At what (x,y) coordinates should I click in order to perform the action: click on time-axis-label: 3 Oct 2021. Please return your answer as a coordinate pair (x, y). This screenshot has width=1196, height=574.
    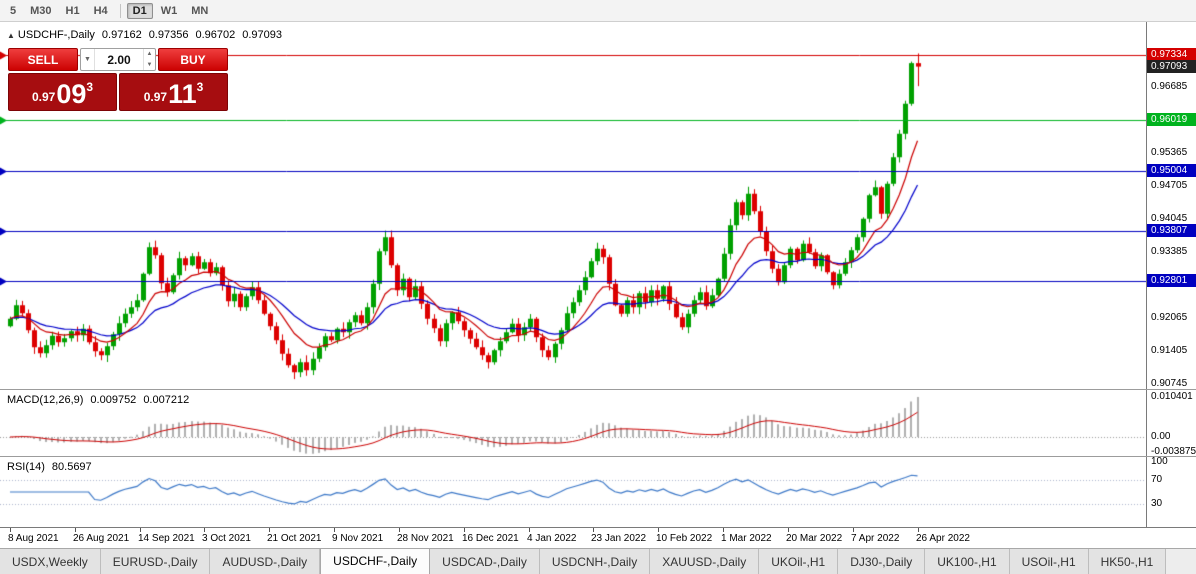
    Looking at the image, I should click on (226, 538).